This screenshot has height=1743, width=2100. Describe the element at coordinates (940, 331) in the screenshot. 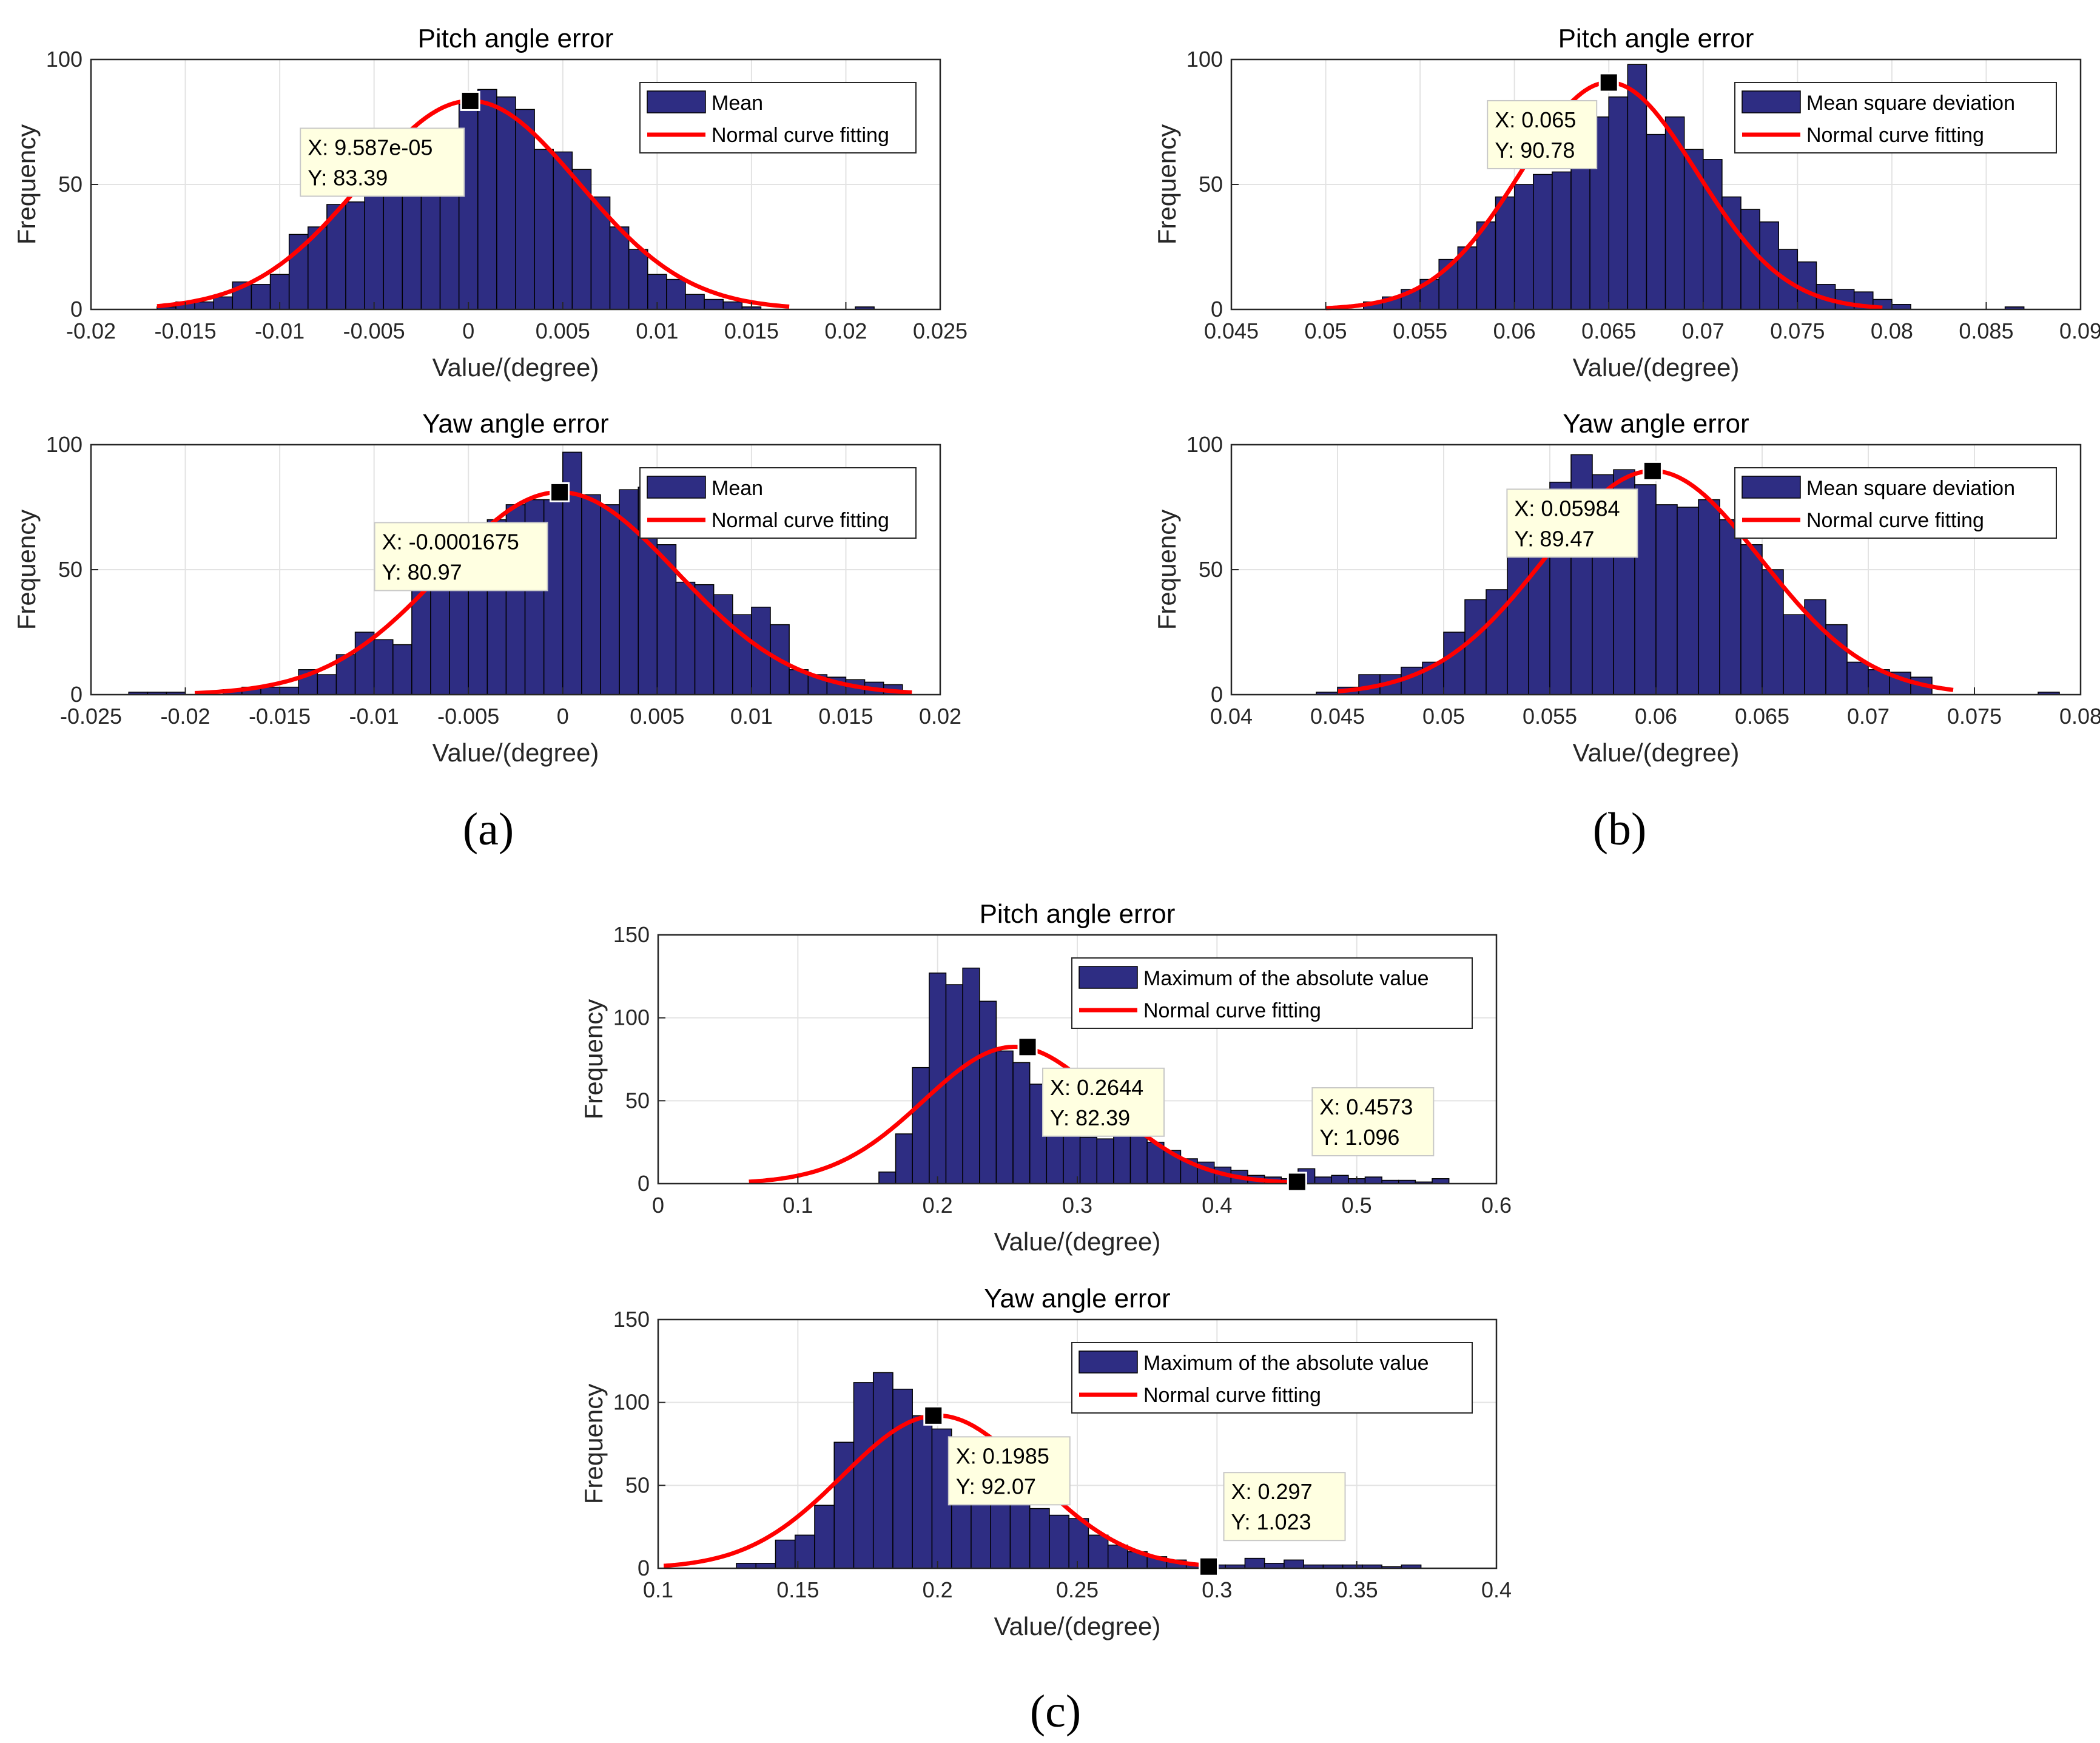

I see `x-tick-label: 0.025` at that location.